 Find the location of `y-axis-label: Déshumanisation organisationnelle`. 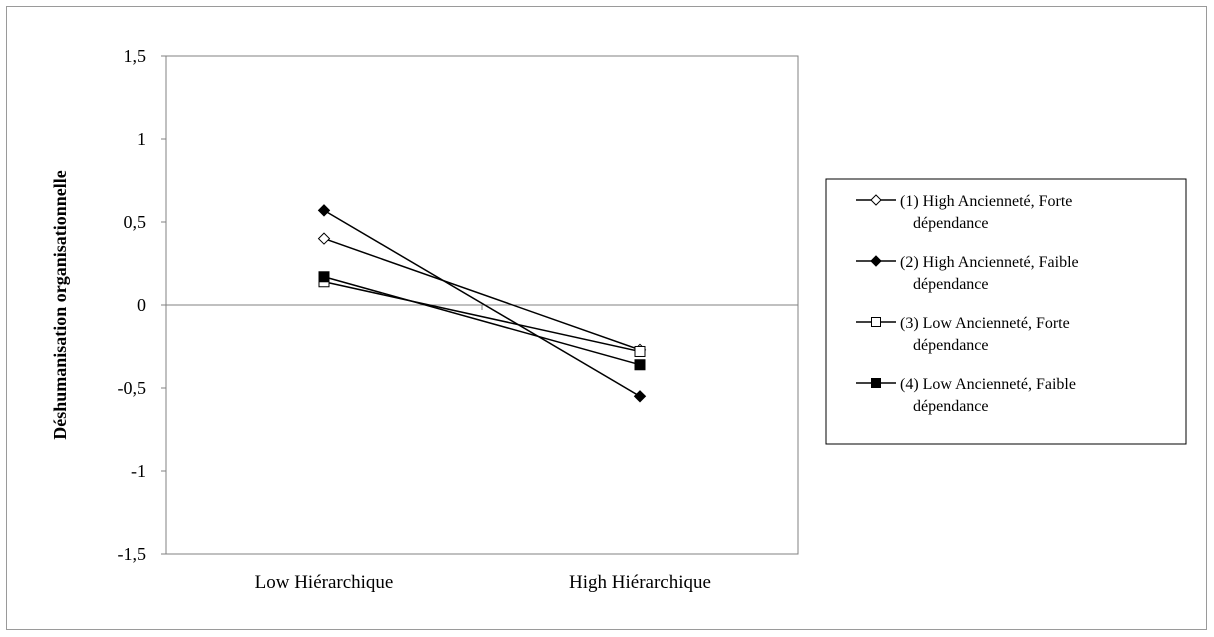

y-axis-label: Déshumanisation organisationnelle is located at coordinates (60, 305).